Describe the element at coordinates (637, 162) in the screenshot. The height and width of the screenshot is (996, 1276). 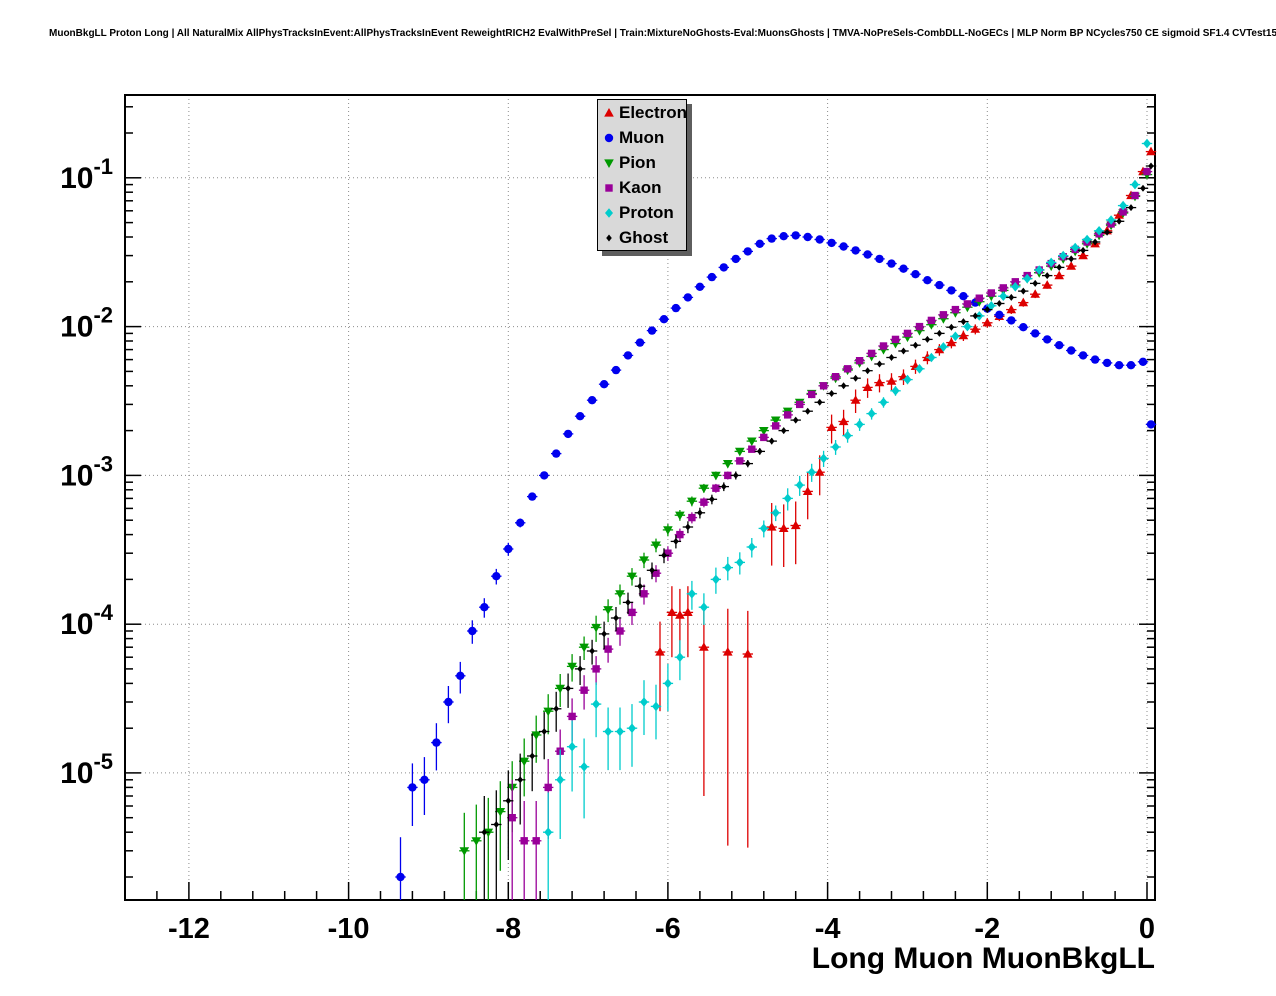
I see `legend-item-label: Pion` at that location.